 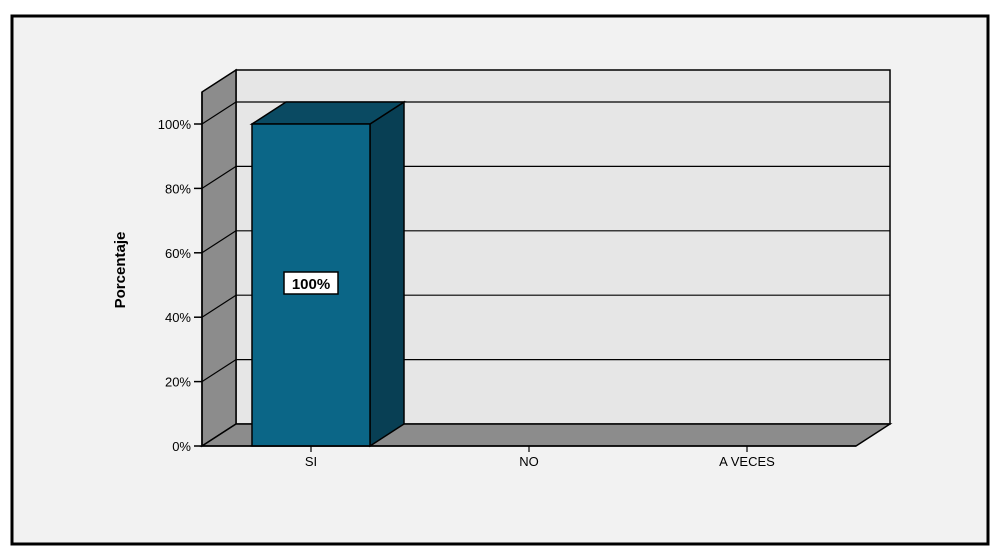 What do you see at coordinates (180, 273) in the screenshot?
I see `y-axis: 0% 20% 40% 60% 80% 100%` at bounding box center [180, 273].